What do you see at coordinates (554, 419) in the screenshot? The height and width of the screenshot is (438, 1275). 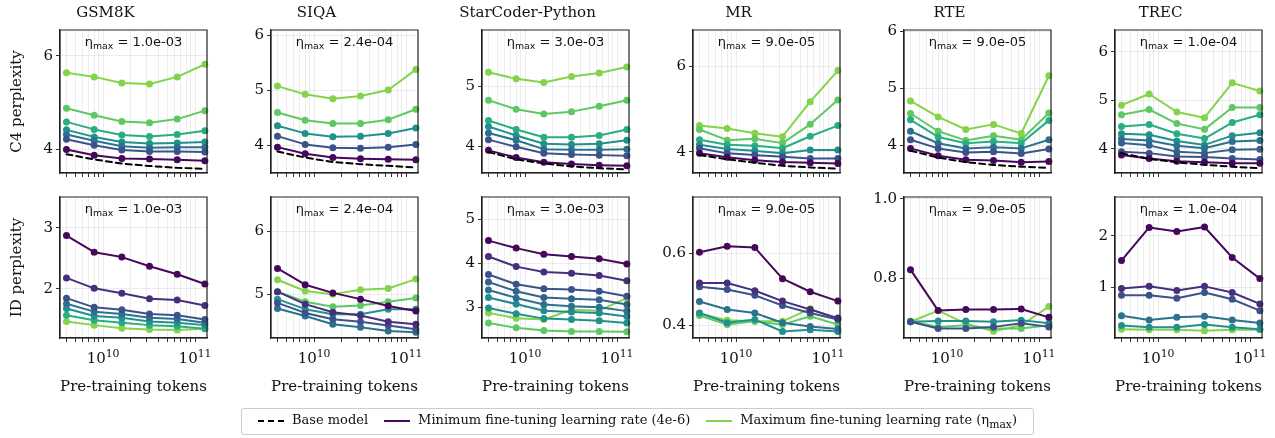 I see `legend-label: Minimum fine-tuning learning rate (4e-6)` at bounding box center [554, 419].